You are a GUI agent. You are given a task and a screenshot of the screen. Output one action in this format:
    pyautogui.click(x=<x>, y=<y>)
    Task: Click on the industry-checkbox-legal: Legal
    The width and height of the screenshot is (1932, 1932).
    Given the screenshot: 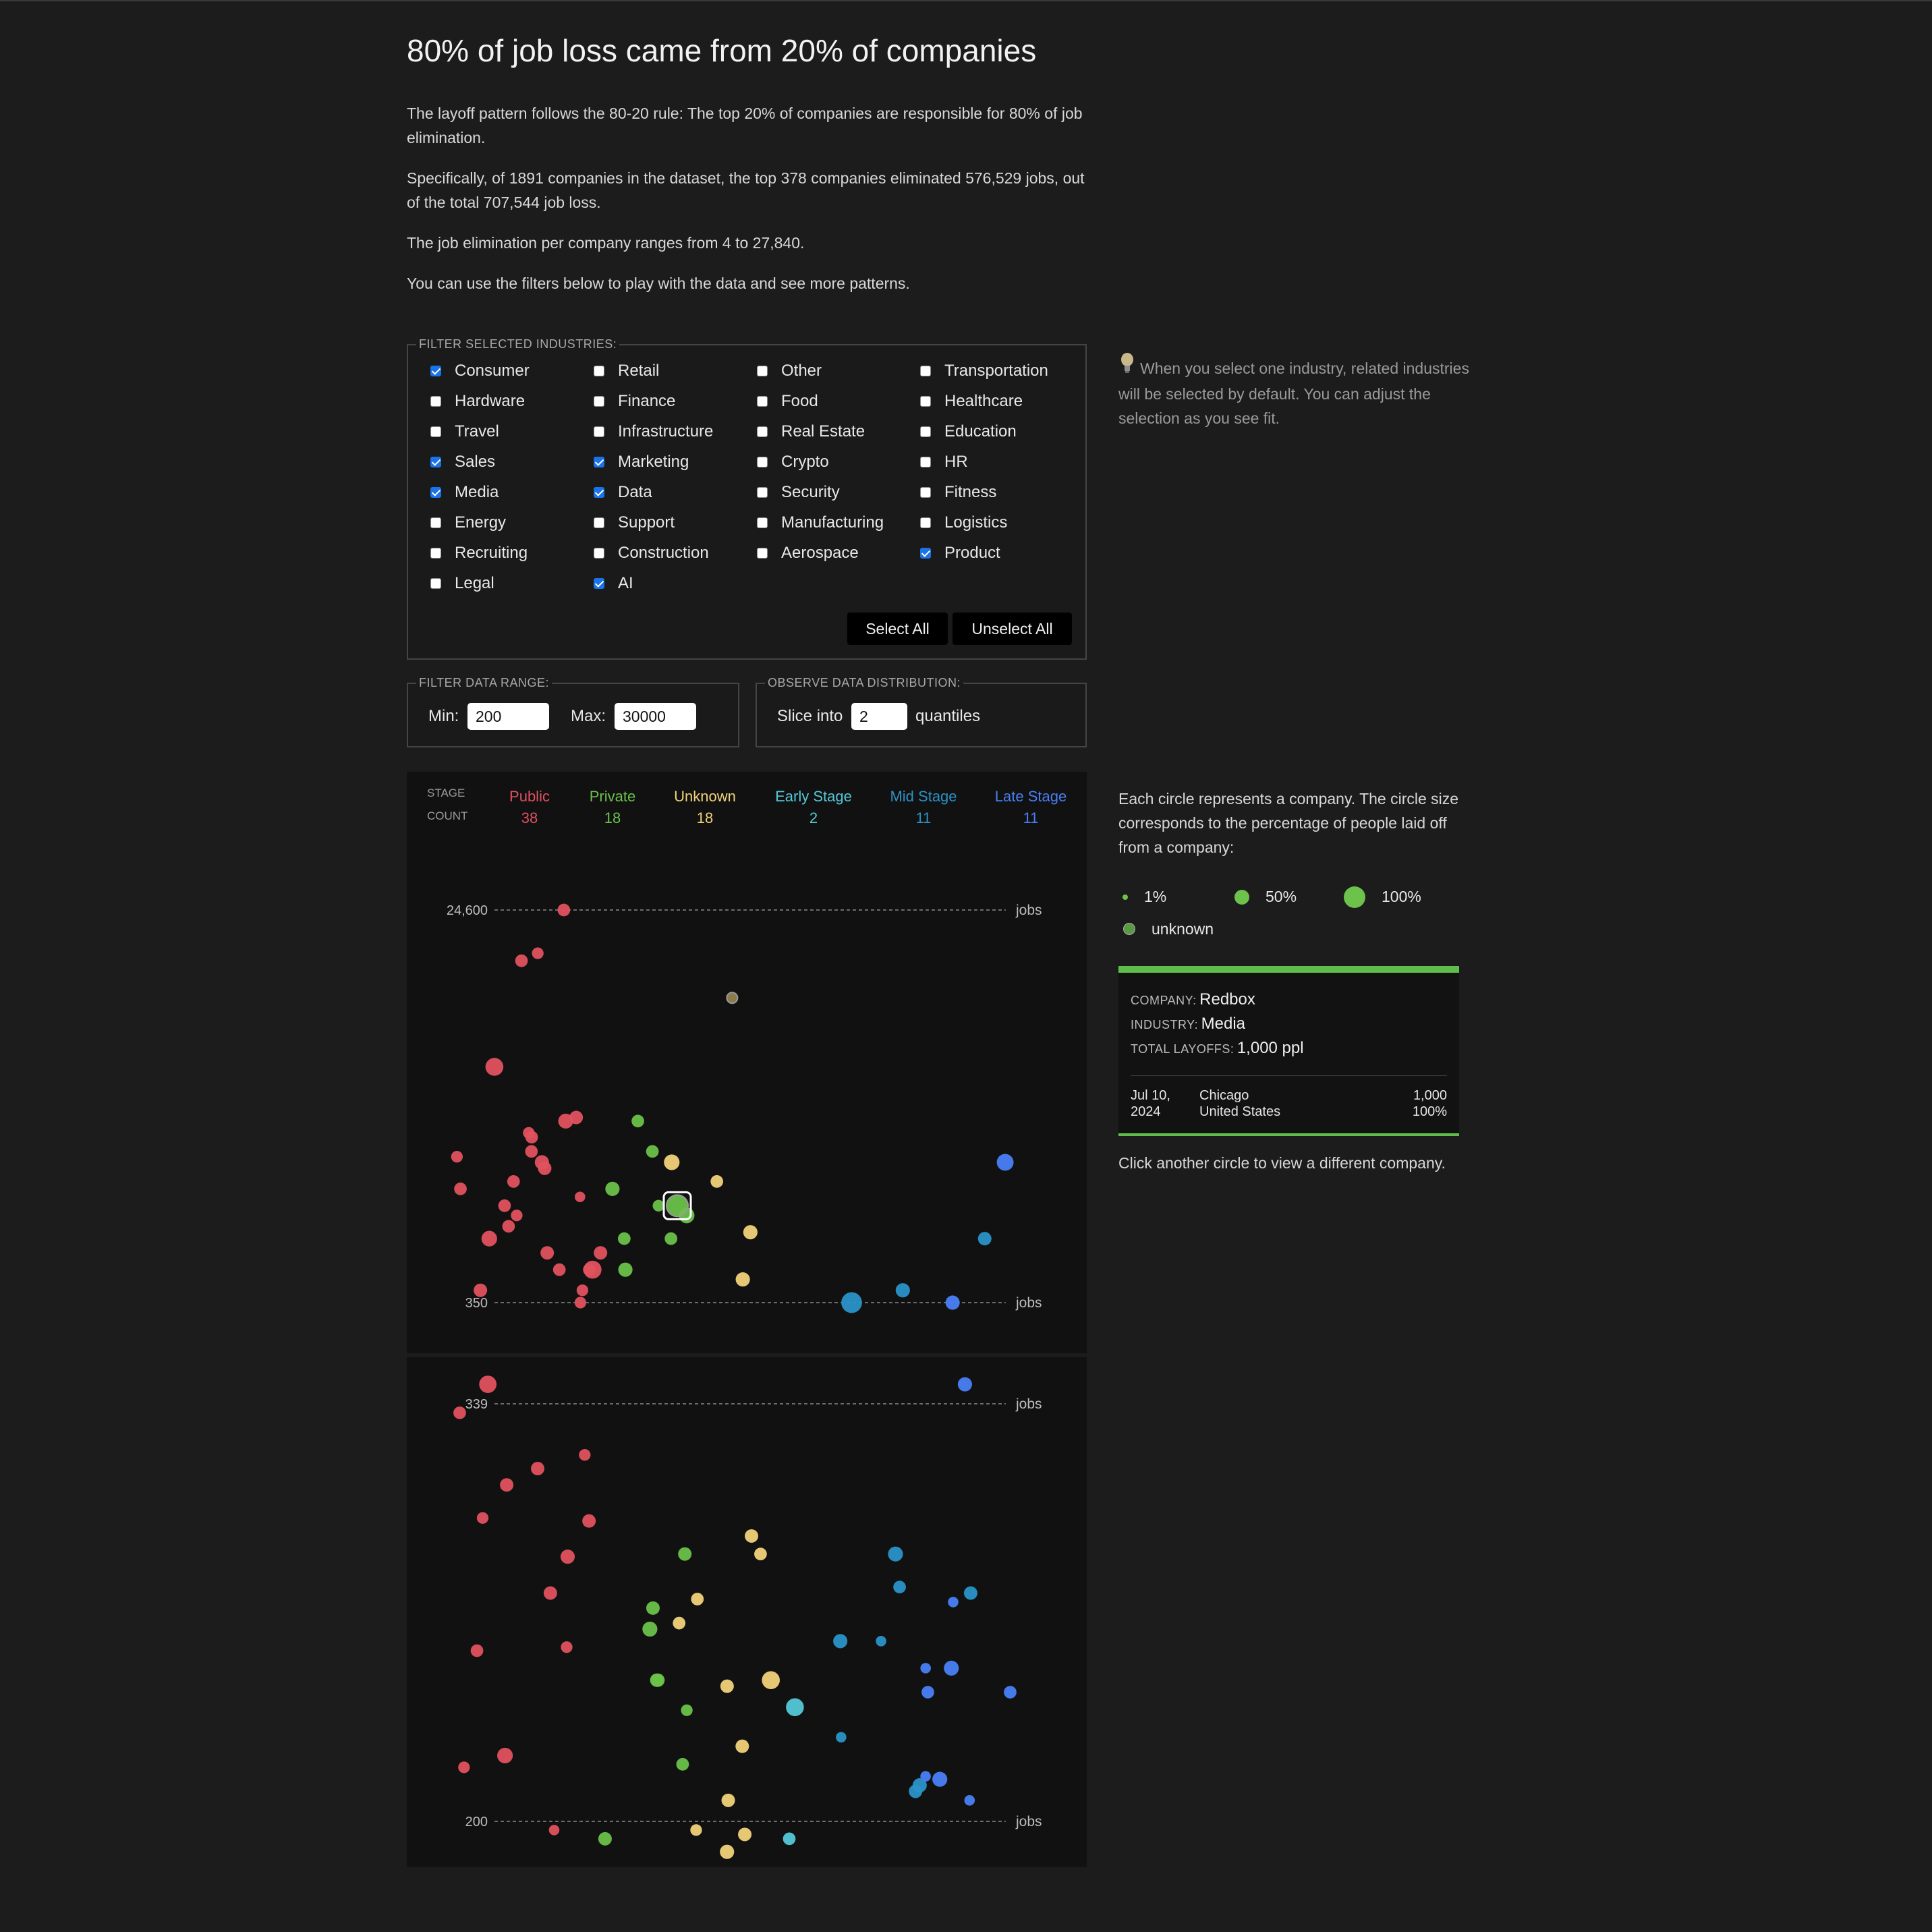 What is the action you would take?
    pyautogui.click(x=462, y=583)
    